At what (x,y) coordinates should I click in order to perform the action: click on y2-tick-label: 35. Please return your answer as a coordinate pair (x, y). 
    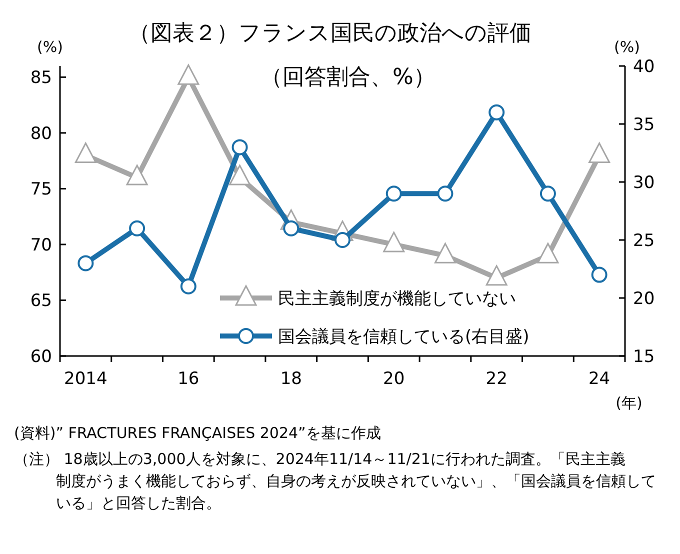
    Looking at the image, I should click on (644, 124).